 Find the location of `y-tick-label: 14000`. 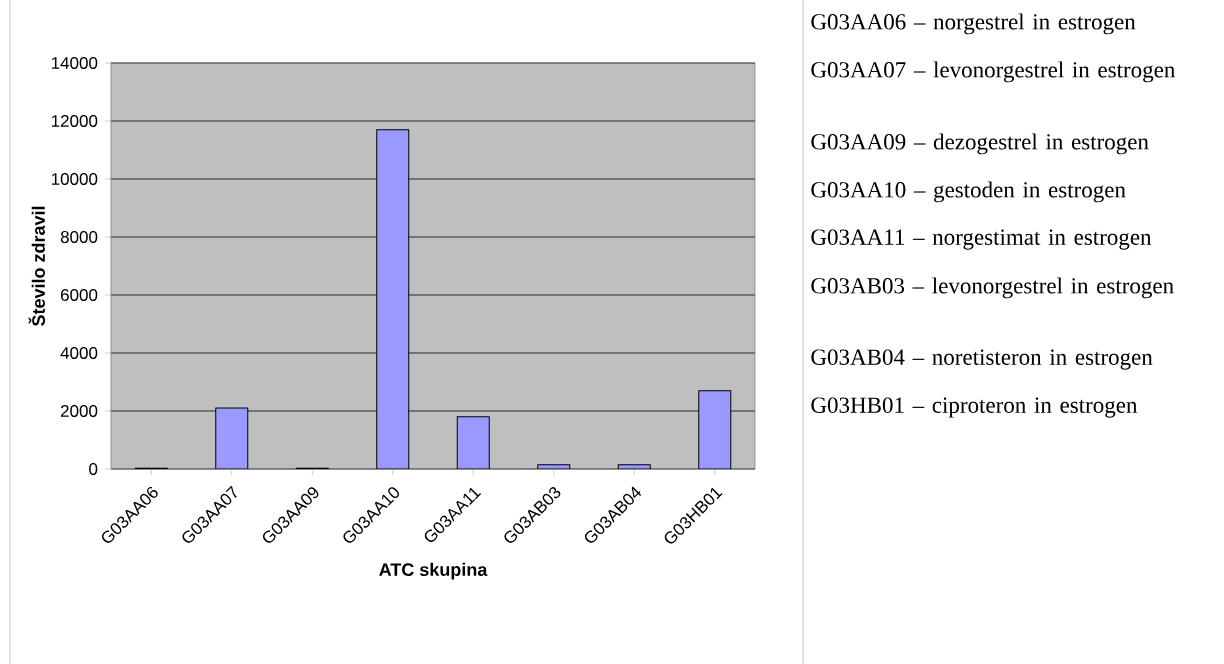

y-tick-label: 14000 is located at coordinates (74, 62).